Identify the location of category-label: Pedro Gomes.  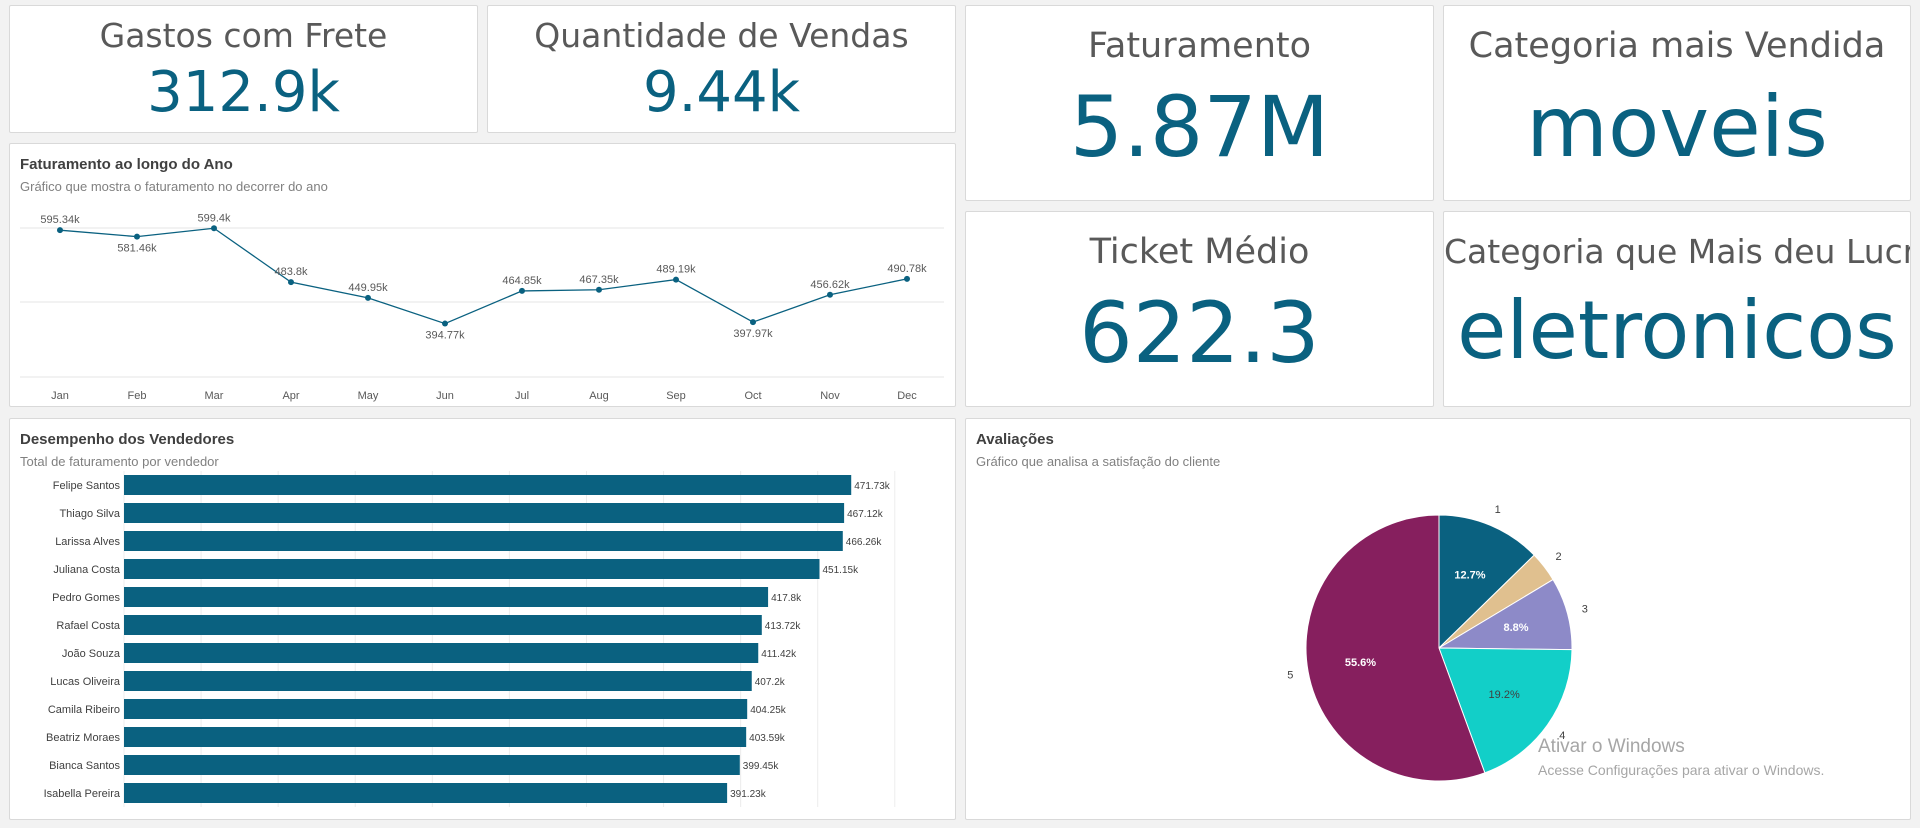
(86, 598).